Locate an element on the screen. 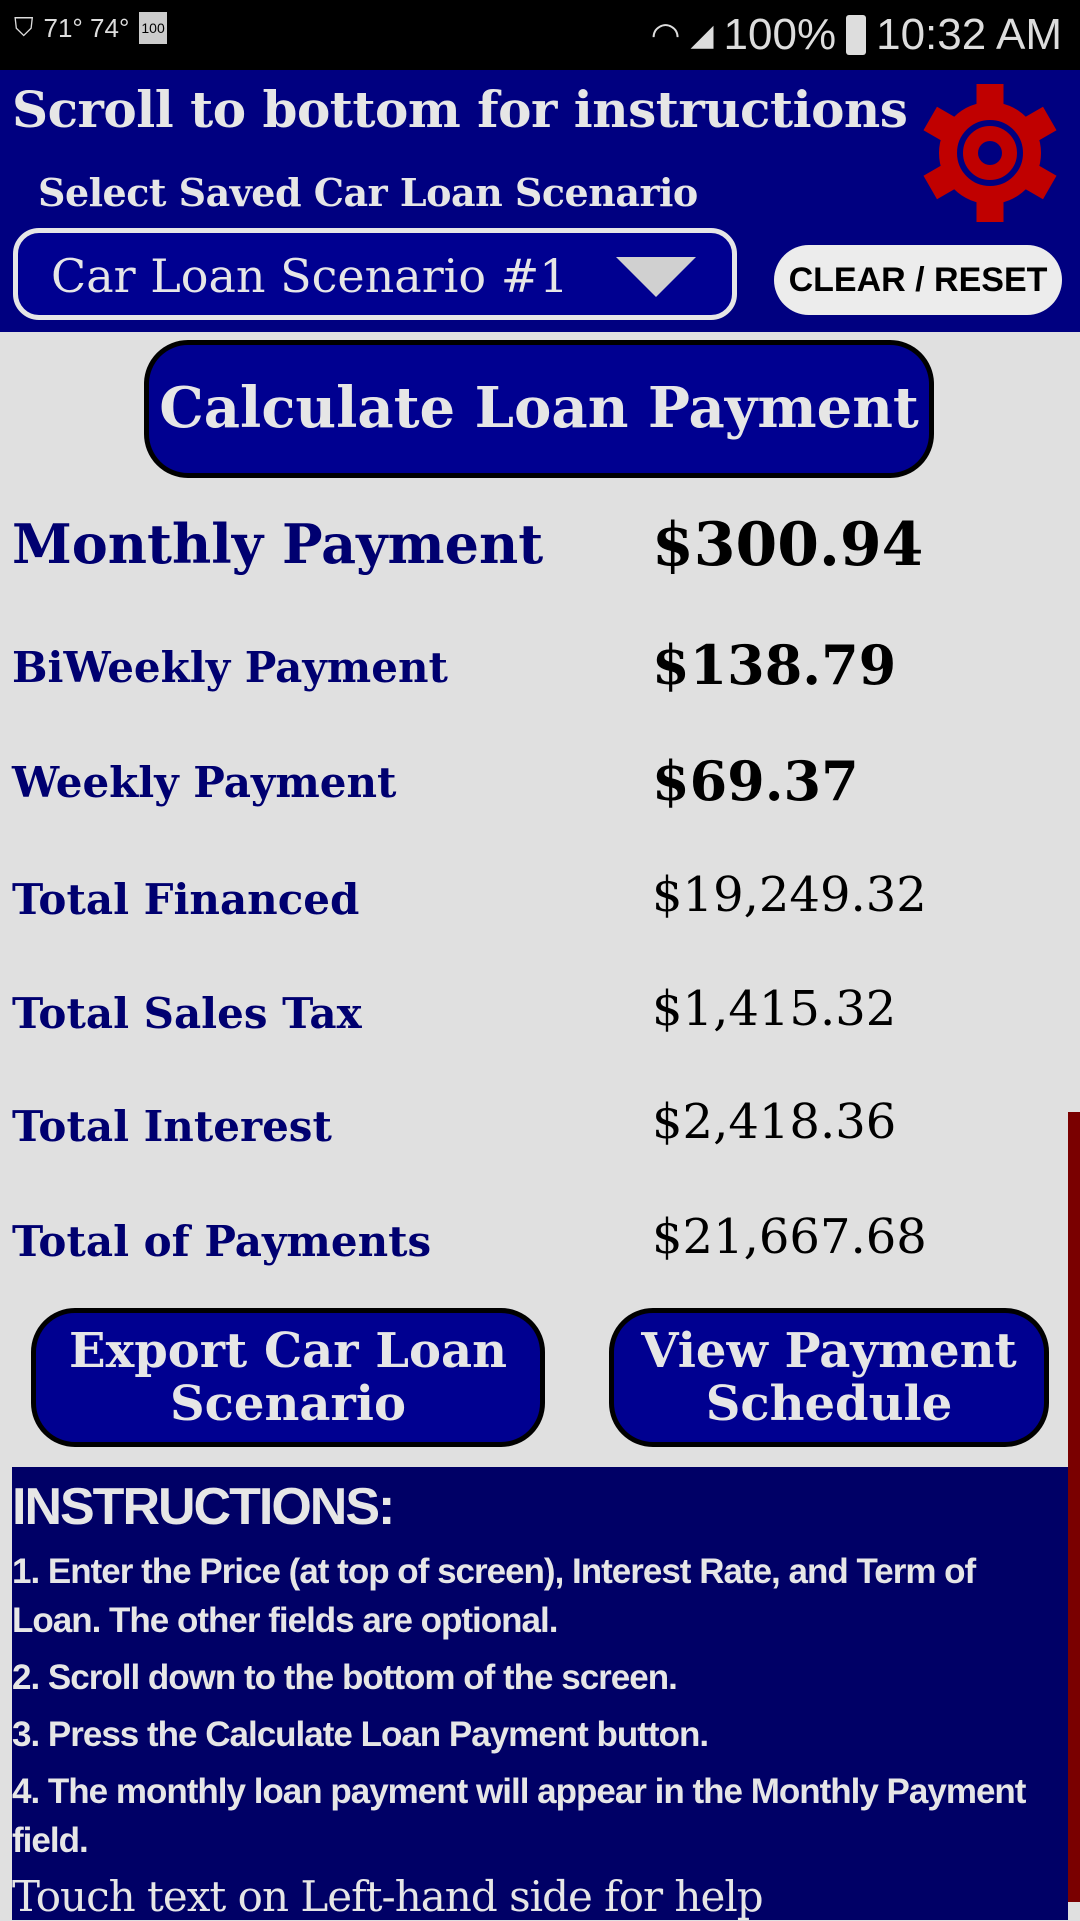  monthly-payment-label: Monthly Payment is located at coordinates (278, 544).